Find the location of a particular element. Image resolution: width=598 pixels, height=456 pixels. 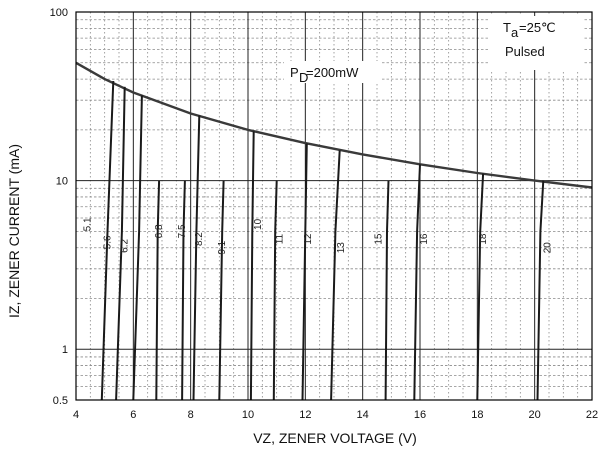

y-tick-label: 1 is located at coordinates (65, 350).